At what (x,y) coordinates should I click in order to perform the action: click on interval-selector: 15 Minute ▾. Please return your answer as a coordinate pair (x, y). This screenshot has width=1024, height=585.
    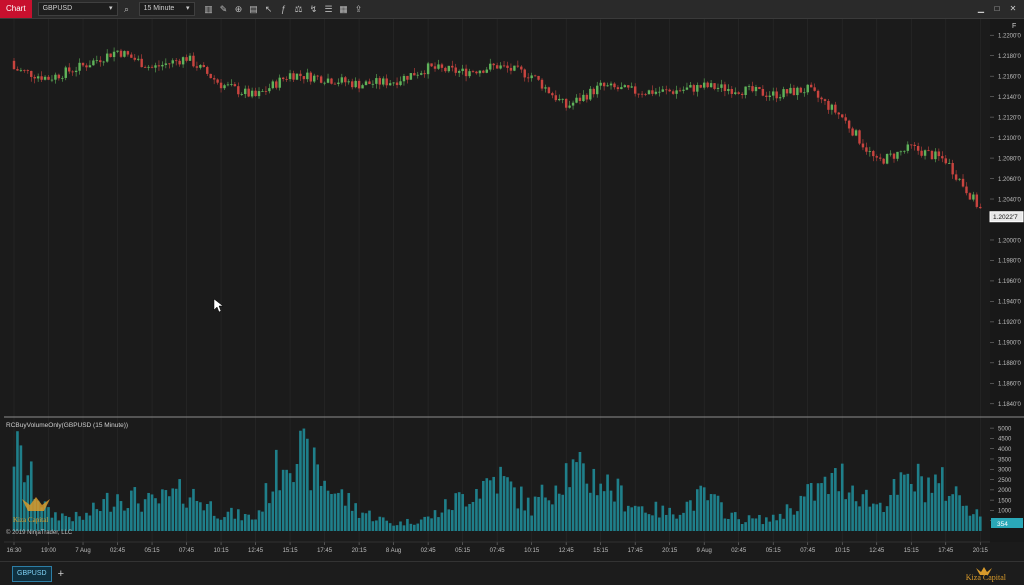
    Looking at the image, I should click on (166, 9).